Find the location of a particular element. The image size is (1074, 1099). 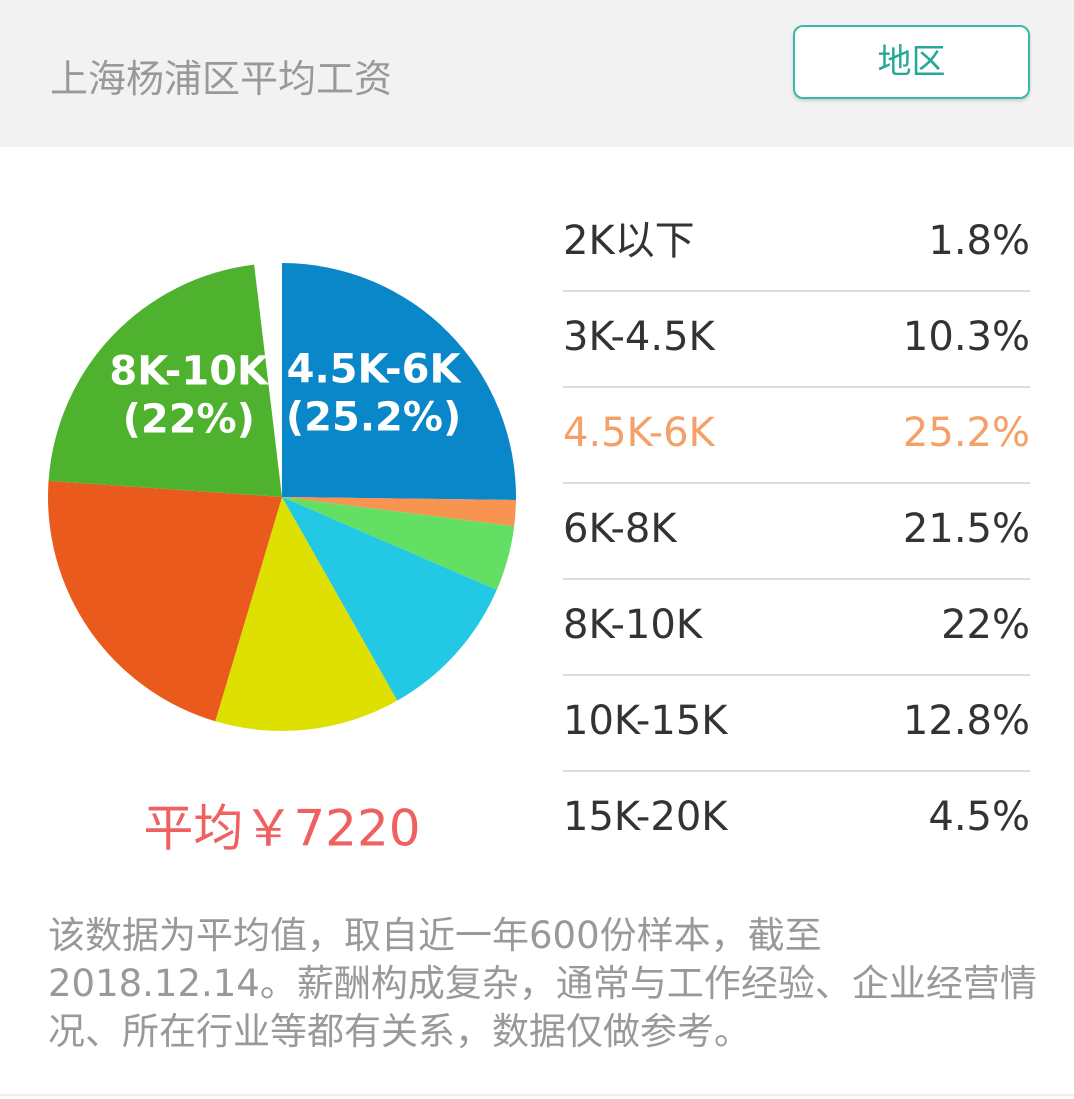

legend-category: 8K-10K is located at coordinates (633, 625).